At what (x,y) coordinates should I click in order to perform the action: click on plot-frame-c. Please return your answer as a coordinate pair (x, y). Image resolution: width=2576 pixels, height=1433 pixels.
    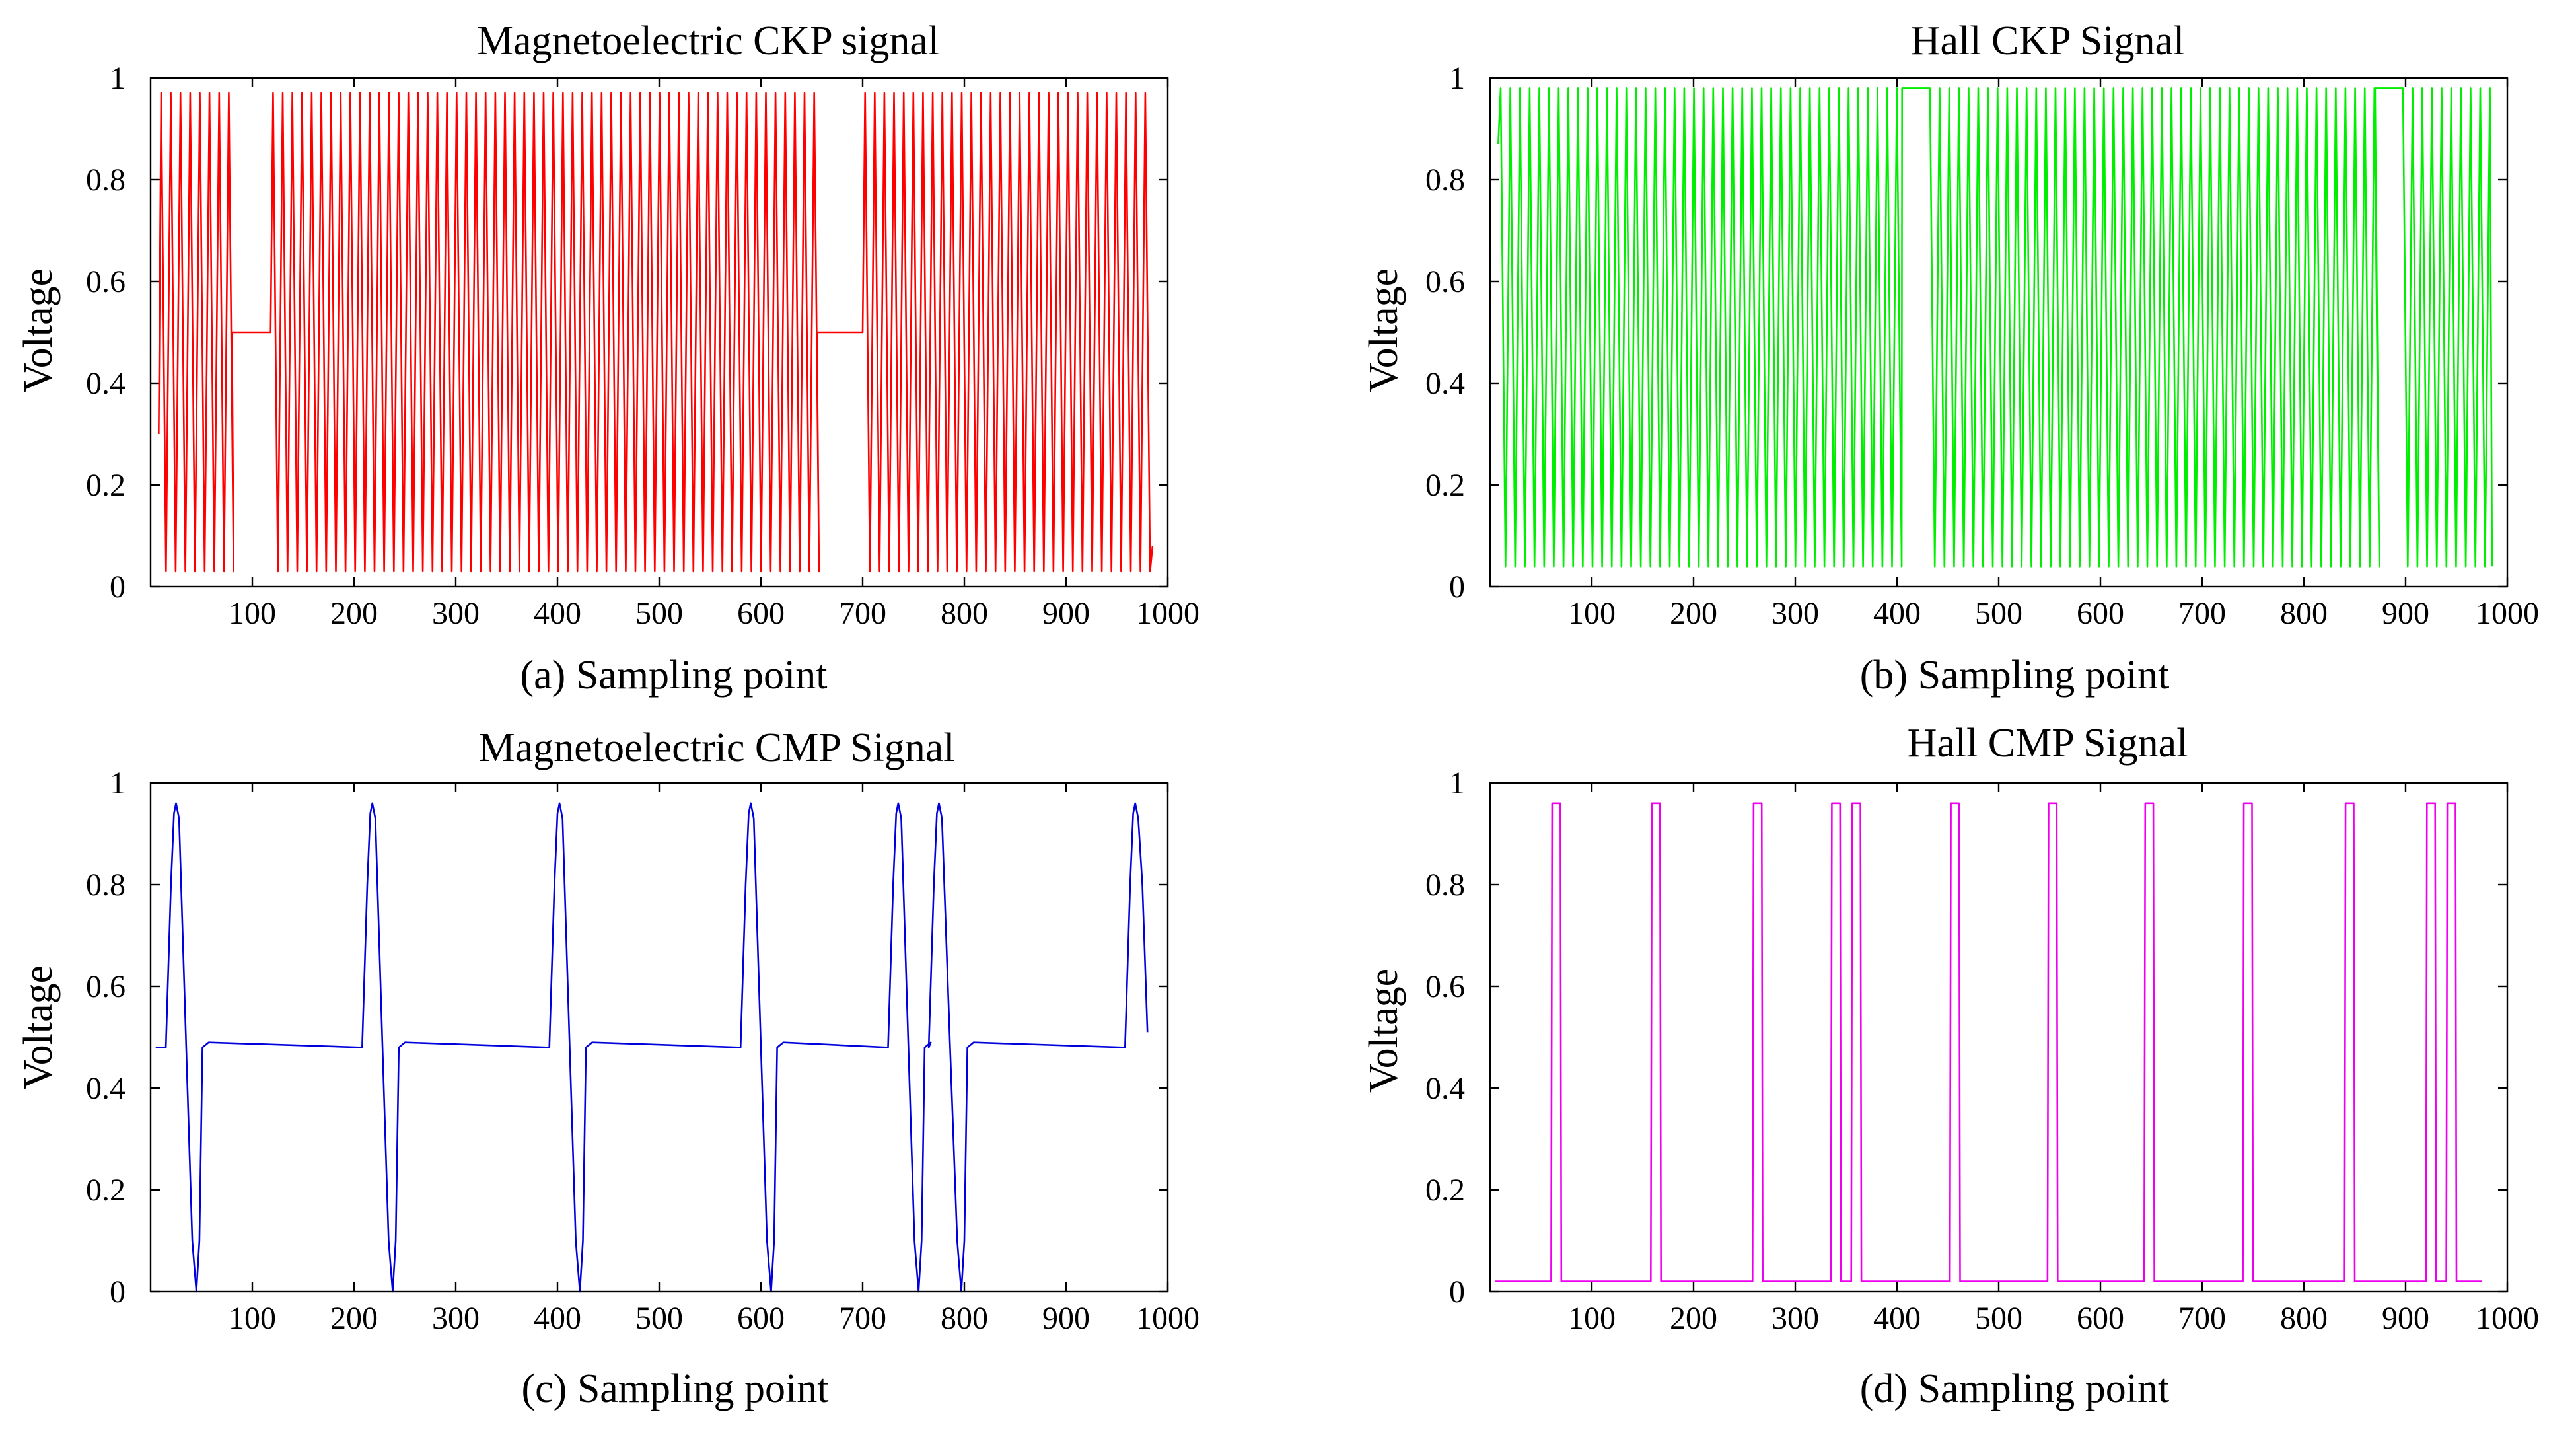
    Looking at the image, I should click on (659, 1037).